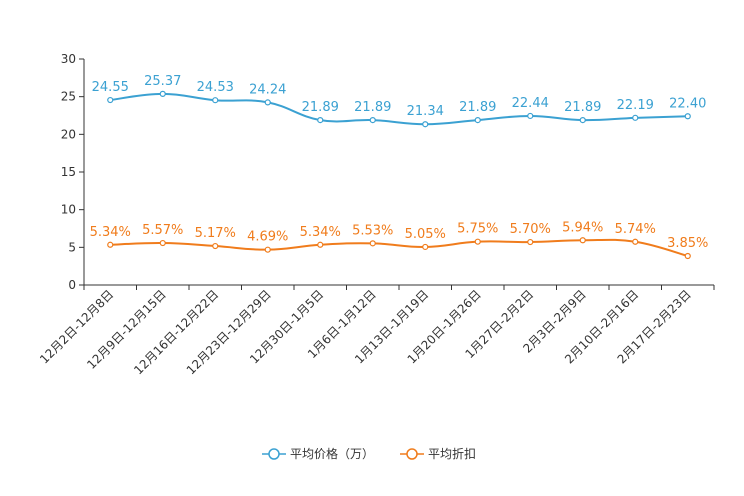 The height and width of the screenshot is (496, 744). Describe the element at coordinates (332, 453) in the screenshot. I see `legend-label: 平均价格（万）` at that location.